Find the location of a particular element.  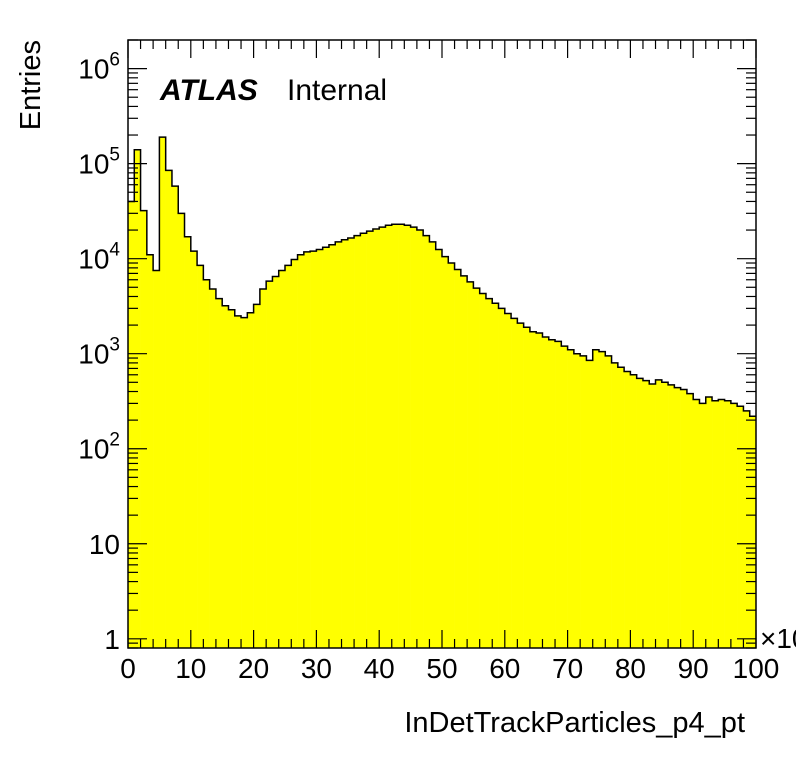

y-tick-label: 10⁶ is located at coordinates (99, 67).